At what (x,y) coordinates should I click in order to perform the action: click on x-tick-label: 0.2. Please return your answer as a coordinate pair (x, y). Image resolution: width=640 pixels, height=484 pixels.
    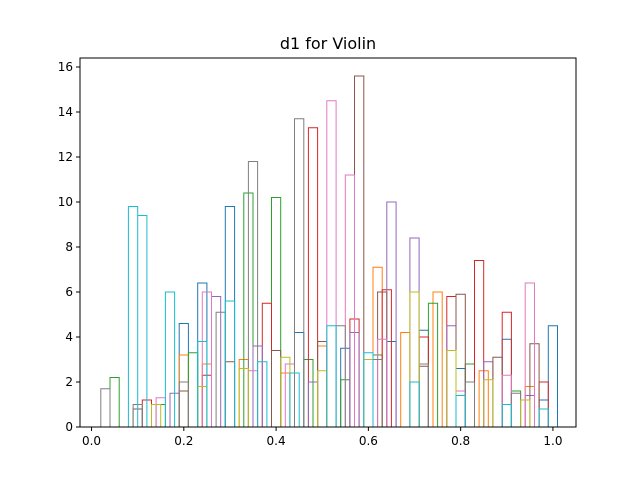
    Looking at the image, I should click on (183, 441).